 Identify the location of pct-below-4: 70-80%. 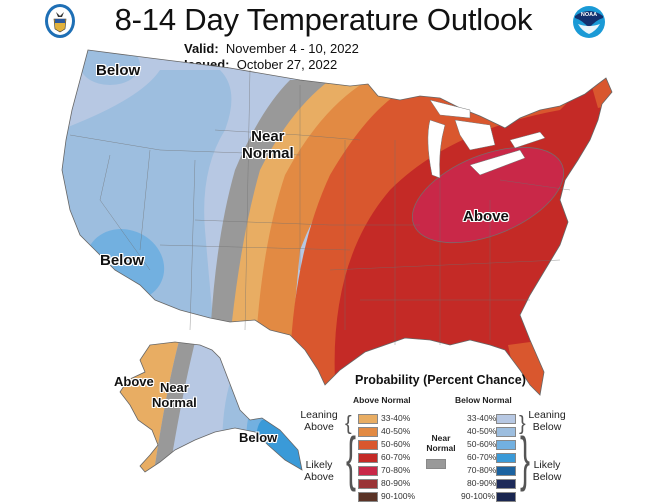
(482, 470).